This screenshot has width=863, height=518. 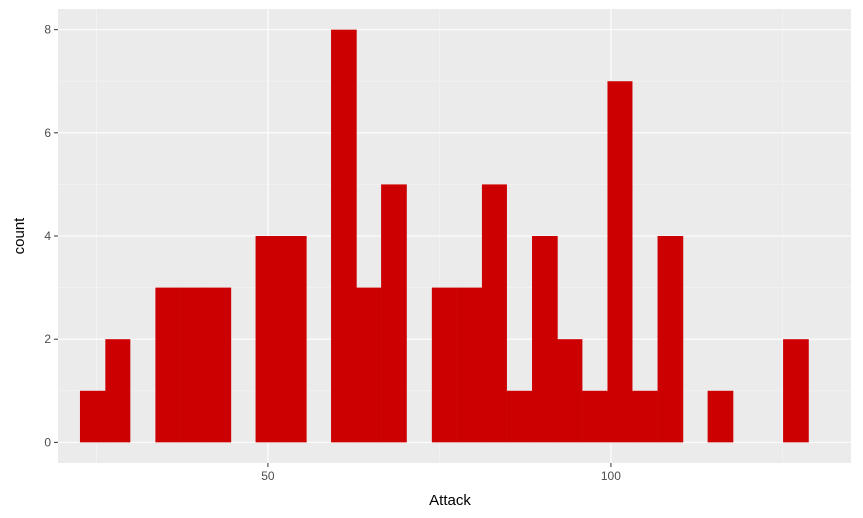 What do you see at coordinates (450, 500) in the screenshot?
I see `x-axis-title: Attack` at bounding box center [450, 500].